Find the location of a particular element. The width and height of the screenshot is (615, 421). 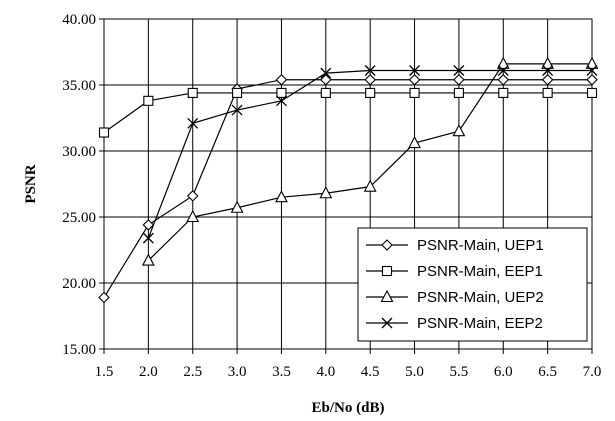

legend-box is located at coordinates (472, 284).